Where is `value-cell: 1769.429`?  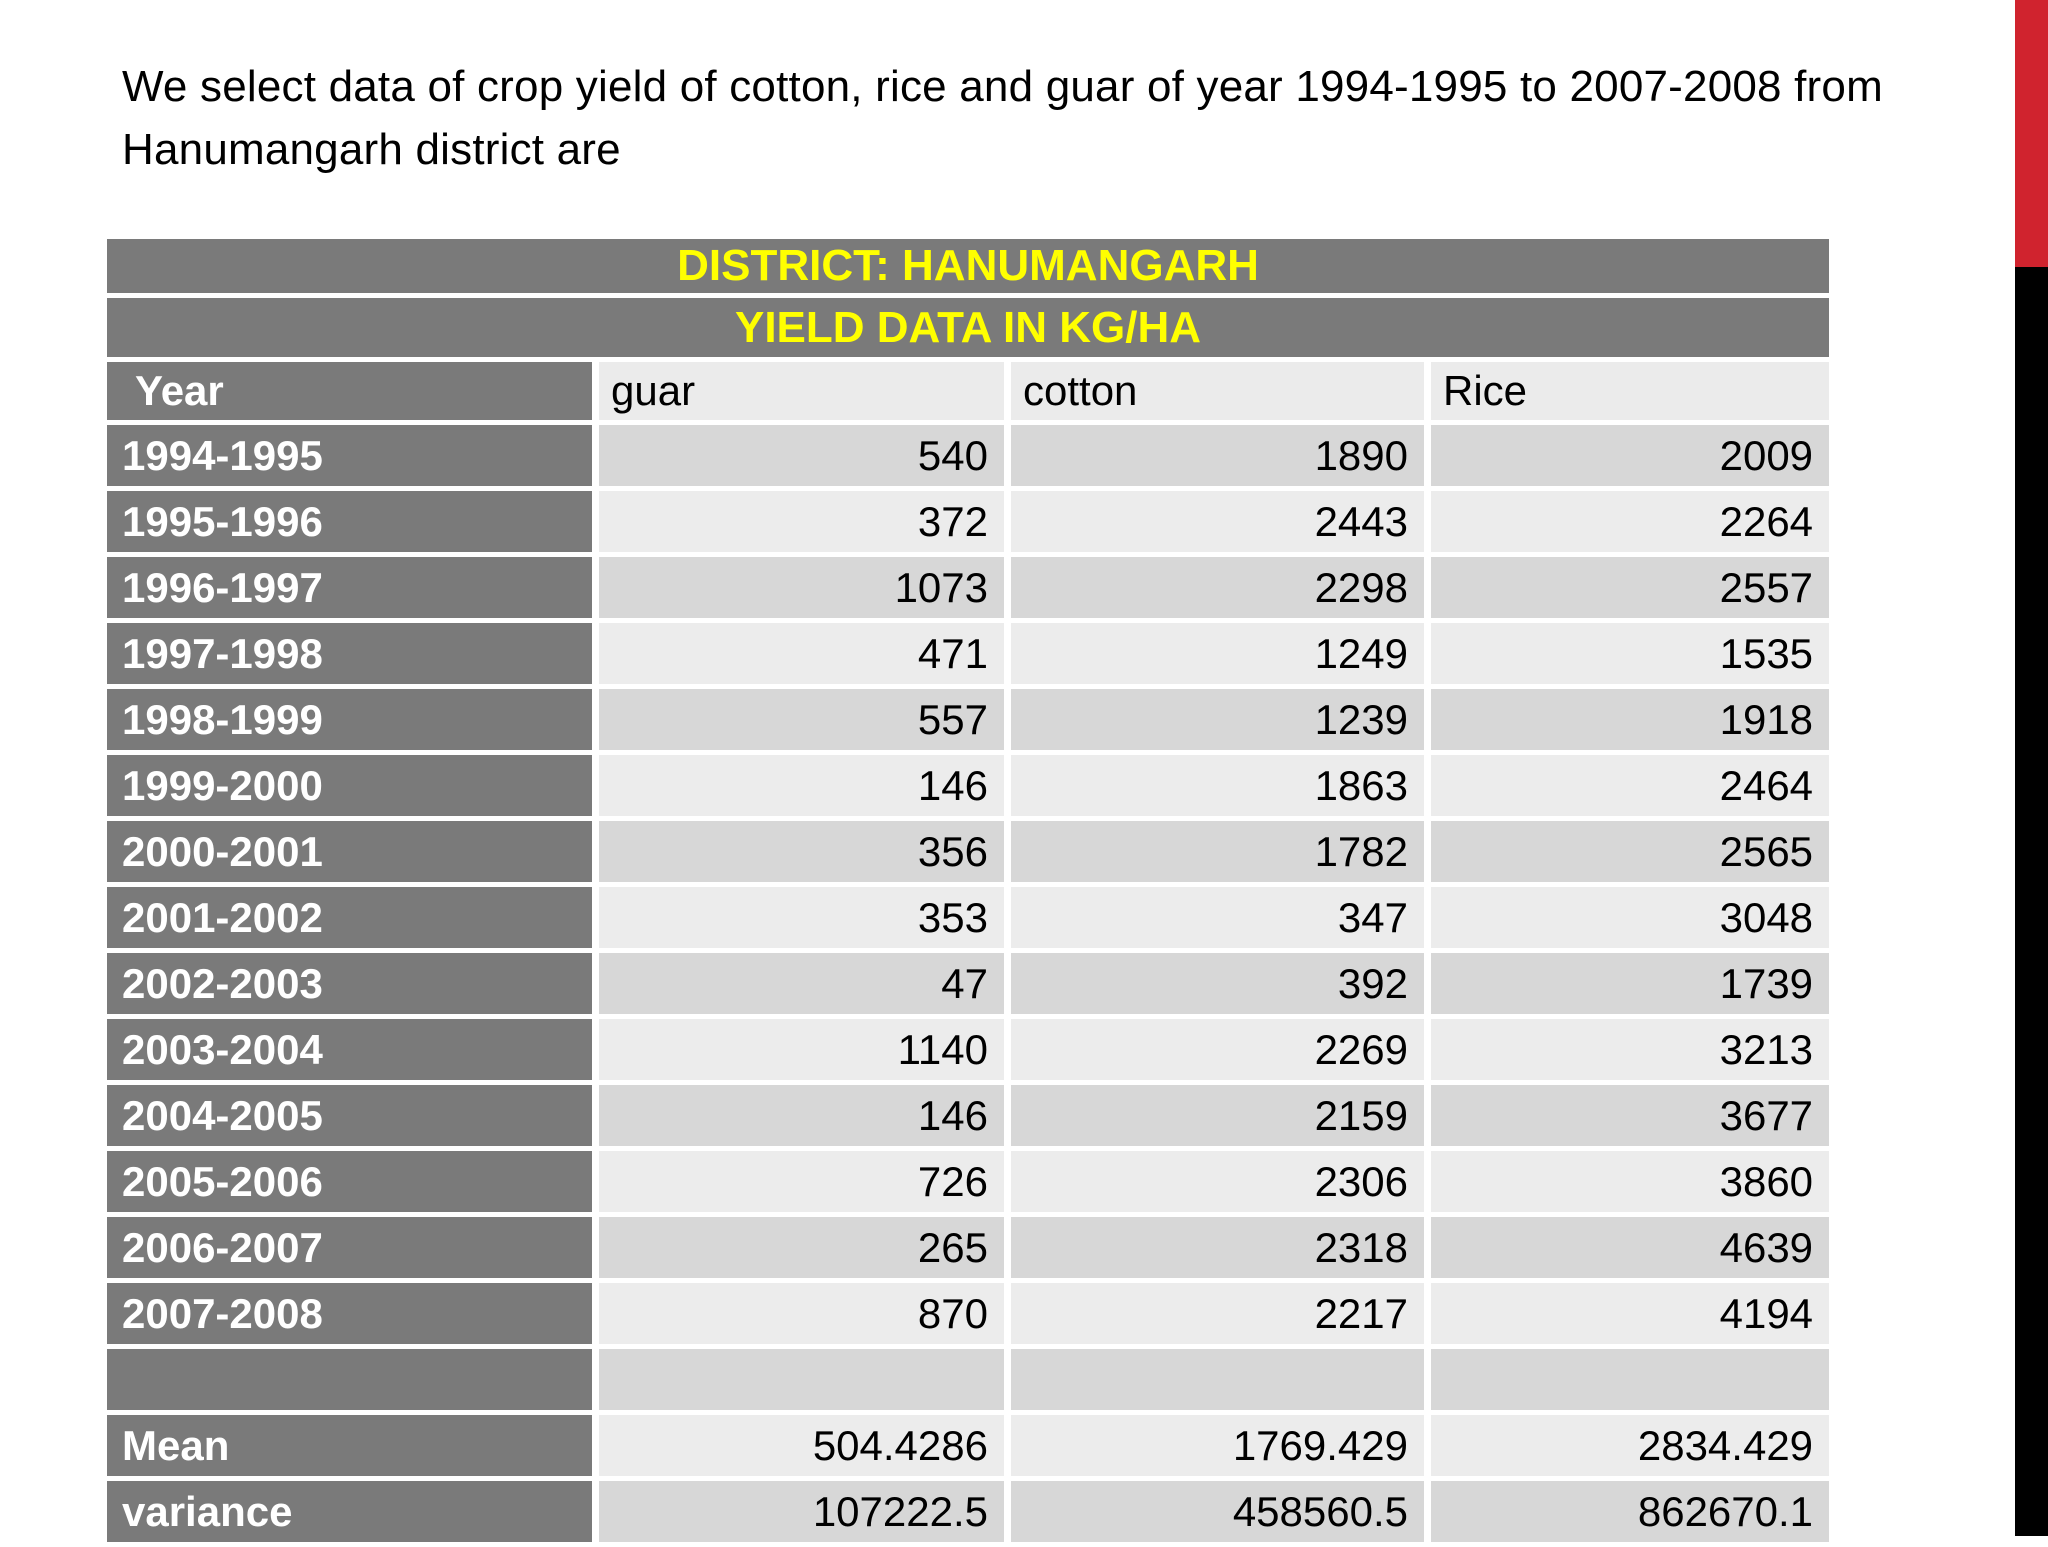
value-cell: 1769.429 is located at coordinates (1217, 1445).